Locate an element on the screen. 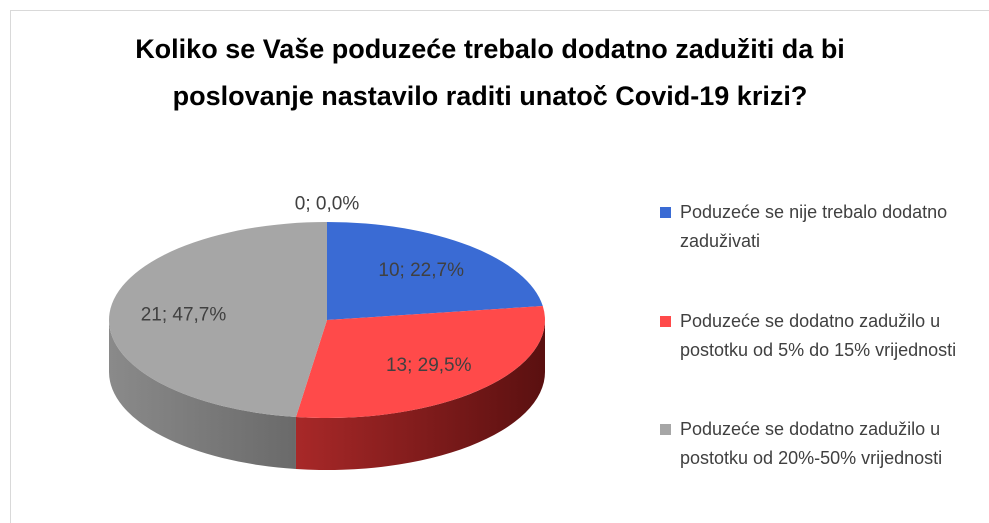 The image size is (989, 523). data-label: 13; 29,5% is located at coordinates (429, 365).